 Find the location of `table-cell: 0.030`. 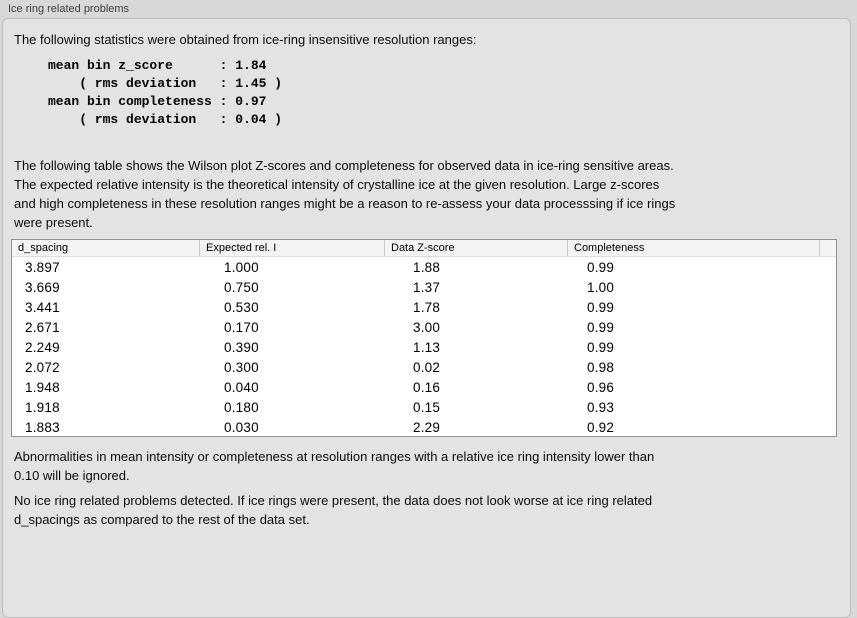

table-cell: 0.030 is located at coordinates (241, 427).